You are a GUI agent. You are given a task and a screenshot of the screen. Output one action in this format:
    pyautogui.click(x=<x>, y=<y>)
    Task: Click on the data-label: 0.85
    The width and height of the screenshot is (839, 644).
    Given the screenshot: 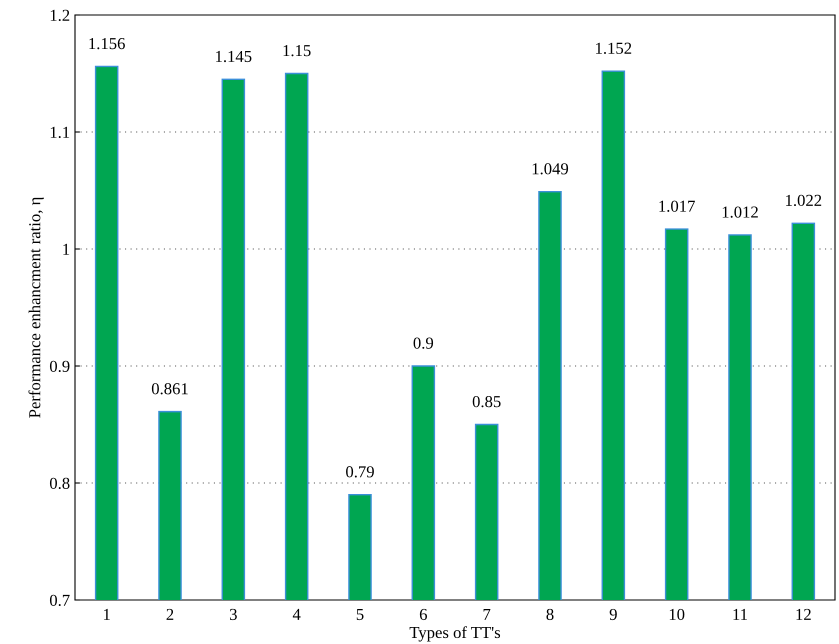 What is the action you would take?
    pyautogui.click(x=486, y=402)
    